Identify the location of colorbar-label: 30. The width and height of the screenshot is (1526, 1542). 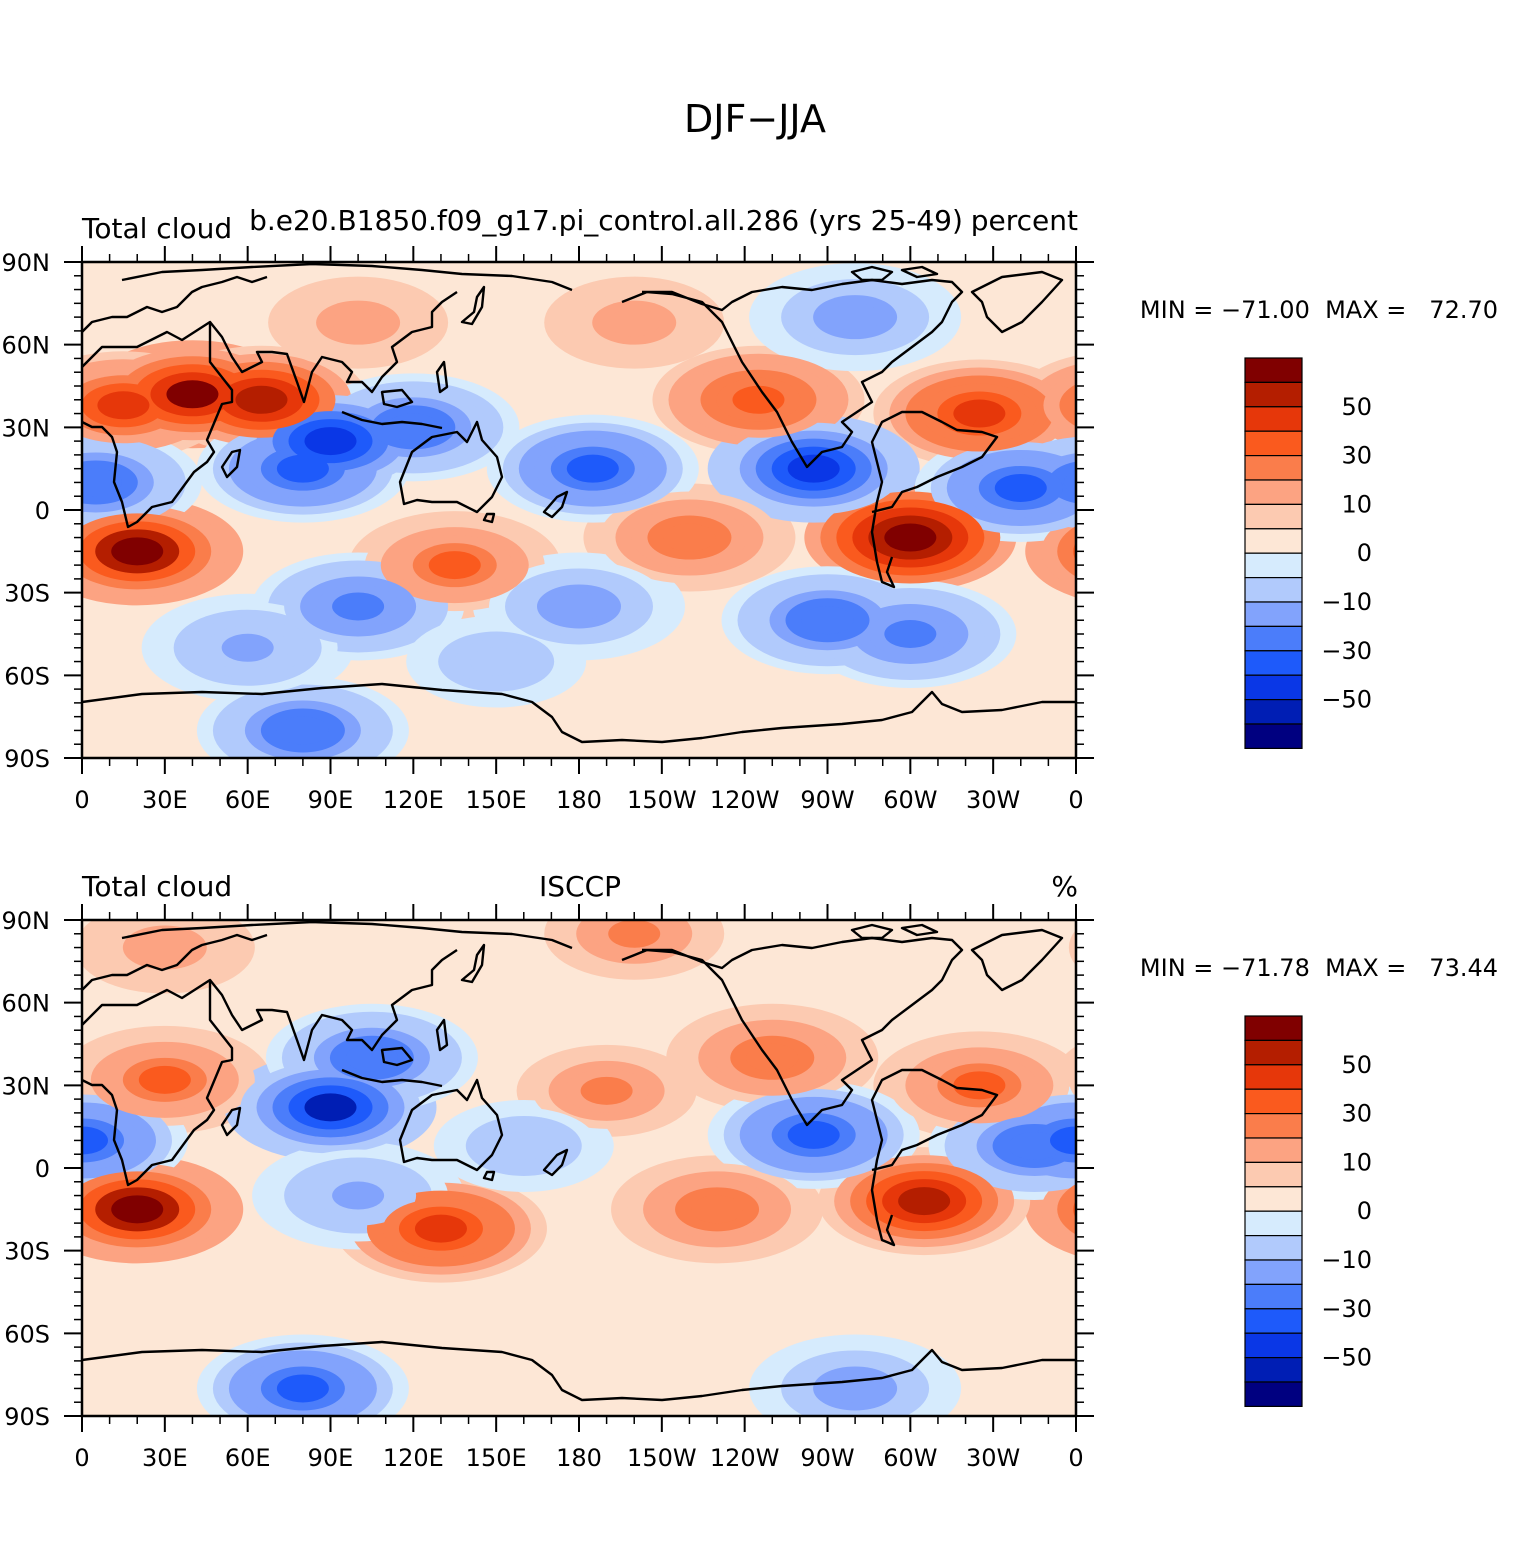
(1356, 456).